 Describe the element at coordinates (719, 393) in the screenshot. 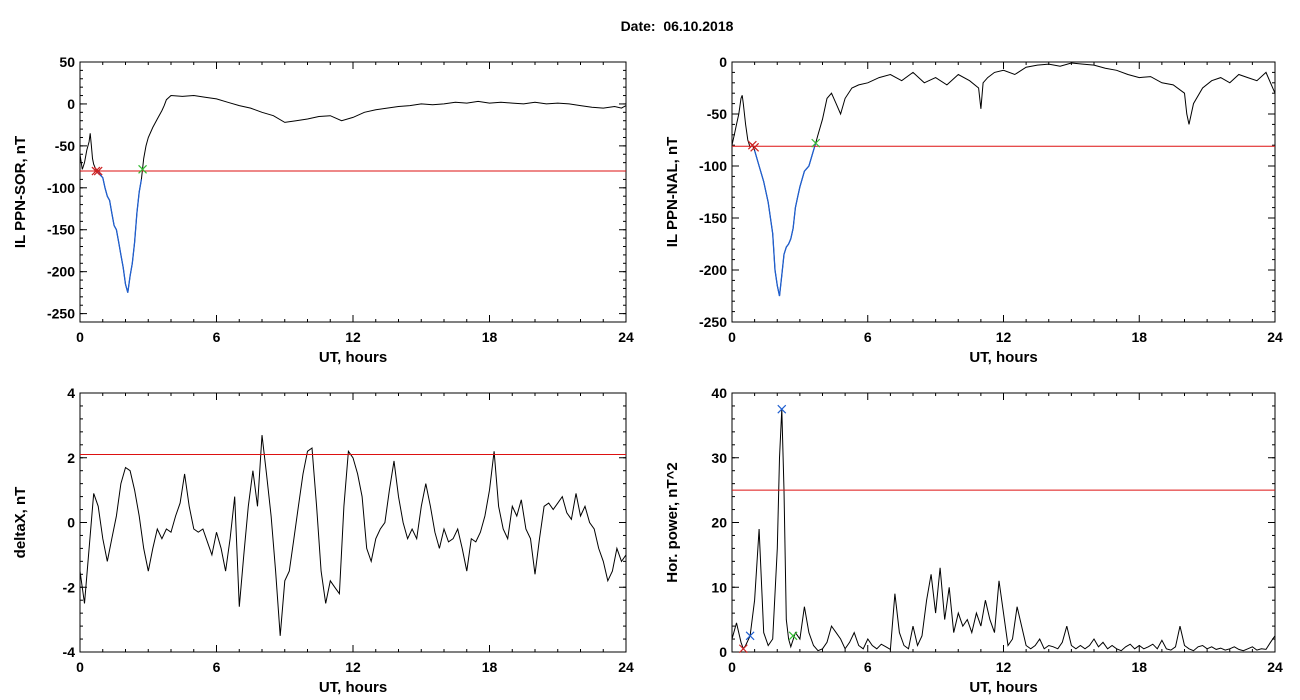

I see `y-tick-label: 40` at that location.